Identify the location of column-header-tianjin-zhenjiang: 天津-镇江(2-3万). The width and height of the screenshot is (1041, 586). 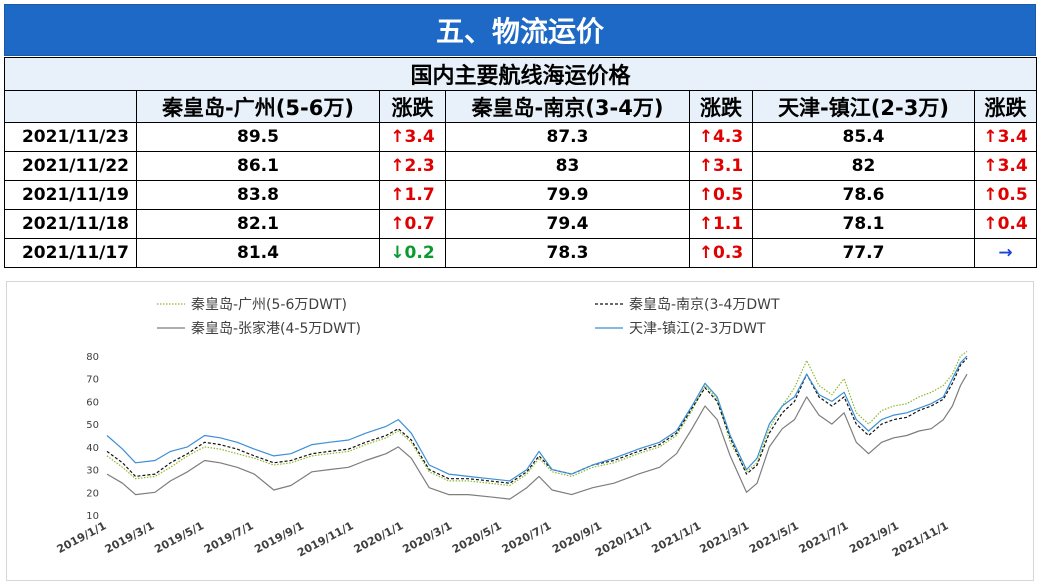
(863, 106).